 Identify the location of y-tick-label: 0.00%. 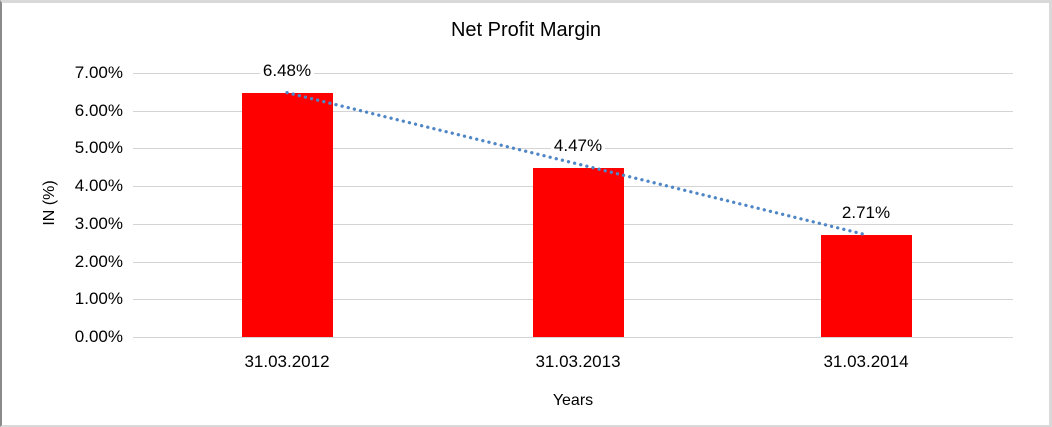
(98, 336).